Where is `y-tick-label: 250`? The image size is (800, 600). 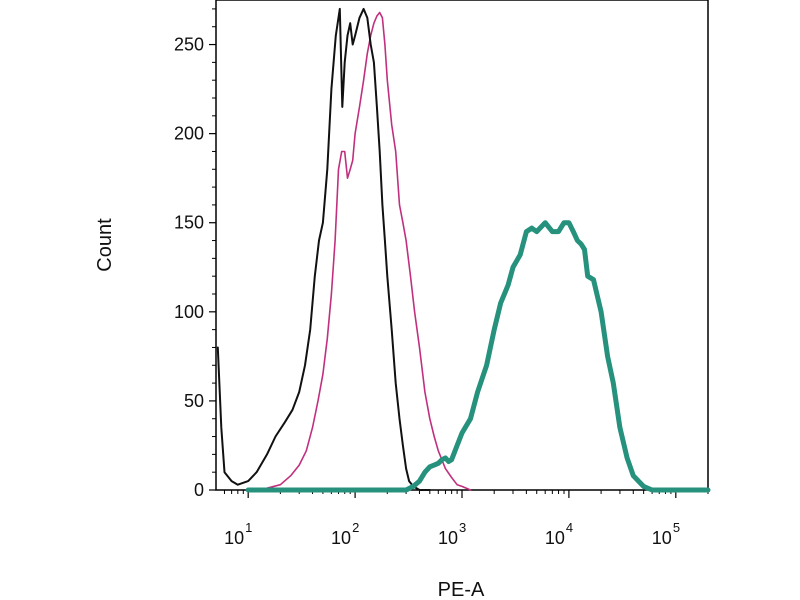 y-tick-label: 250 is located at coordinates (189, 45).